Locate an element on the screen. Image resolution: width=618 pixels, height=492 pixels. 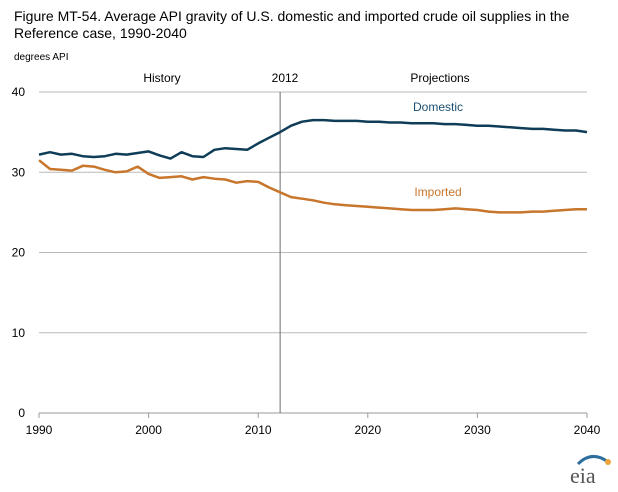
eia-logo-arc is located at coordinates (592, 460).